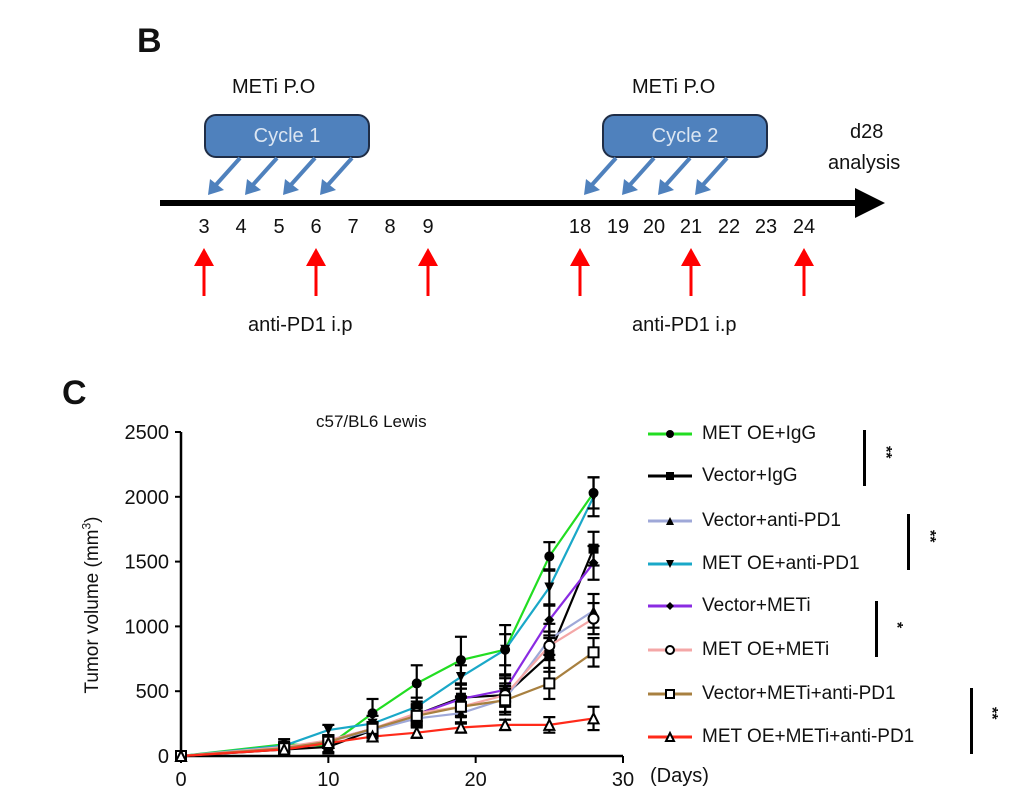 The width and height of the screenshot is (1032, 810). Describe the element at coordinates (623, 780) in the screenshot. I see `x-tick-label-30: 30` at that location.